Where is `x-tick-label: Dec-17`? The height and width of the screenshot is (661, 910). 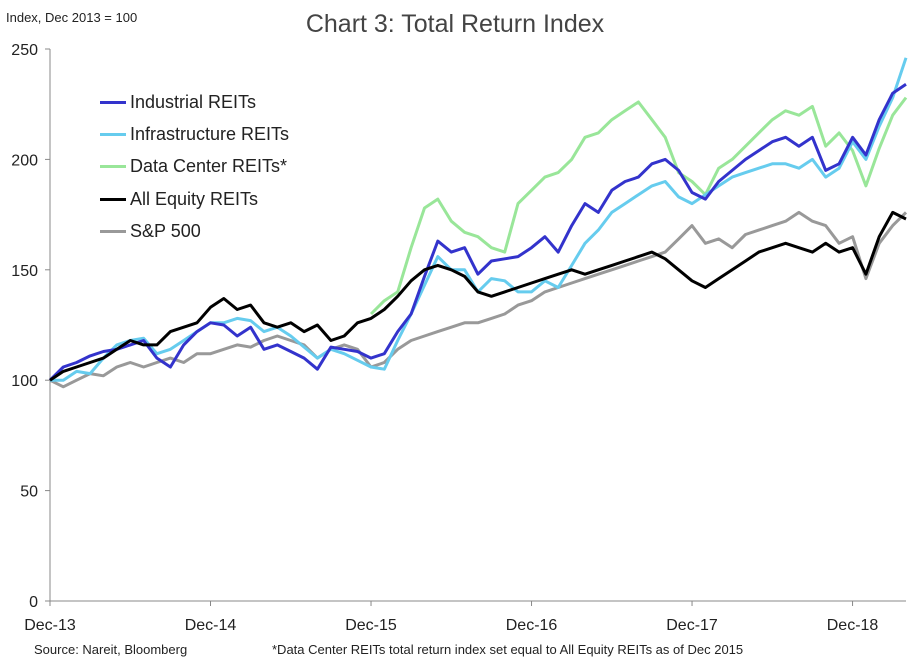 x-tick-label: Dec-17 is located at coordinates (692, 625).